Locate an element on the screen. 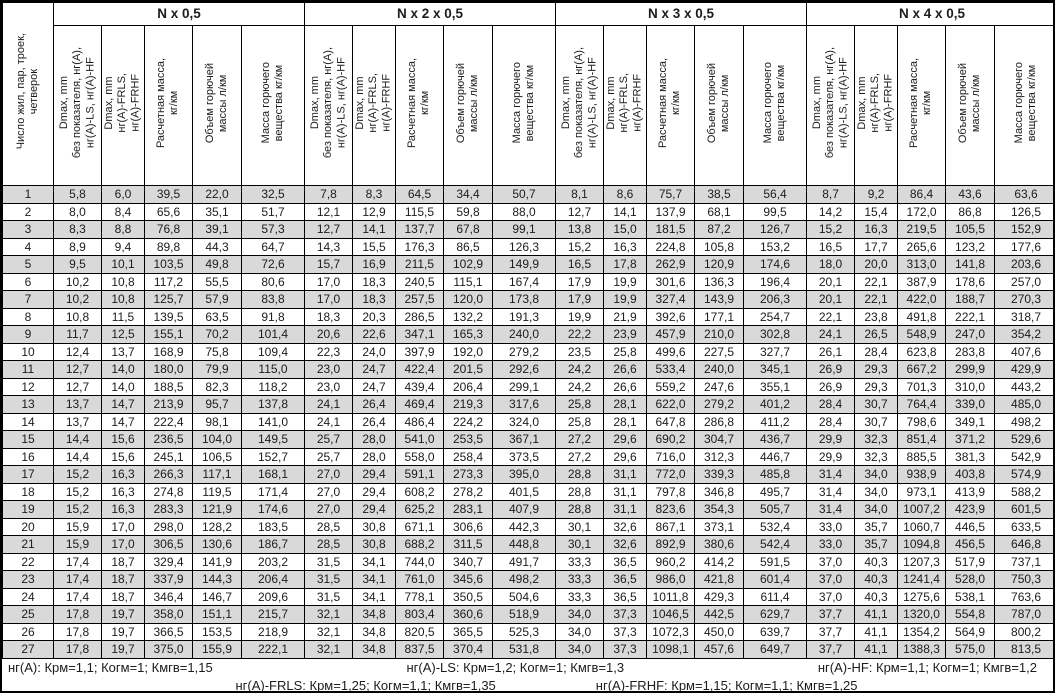 This screenshot has height=697, width=1059. value-cell: 1275,6 is located at coordinates (922, 596).